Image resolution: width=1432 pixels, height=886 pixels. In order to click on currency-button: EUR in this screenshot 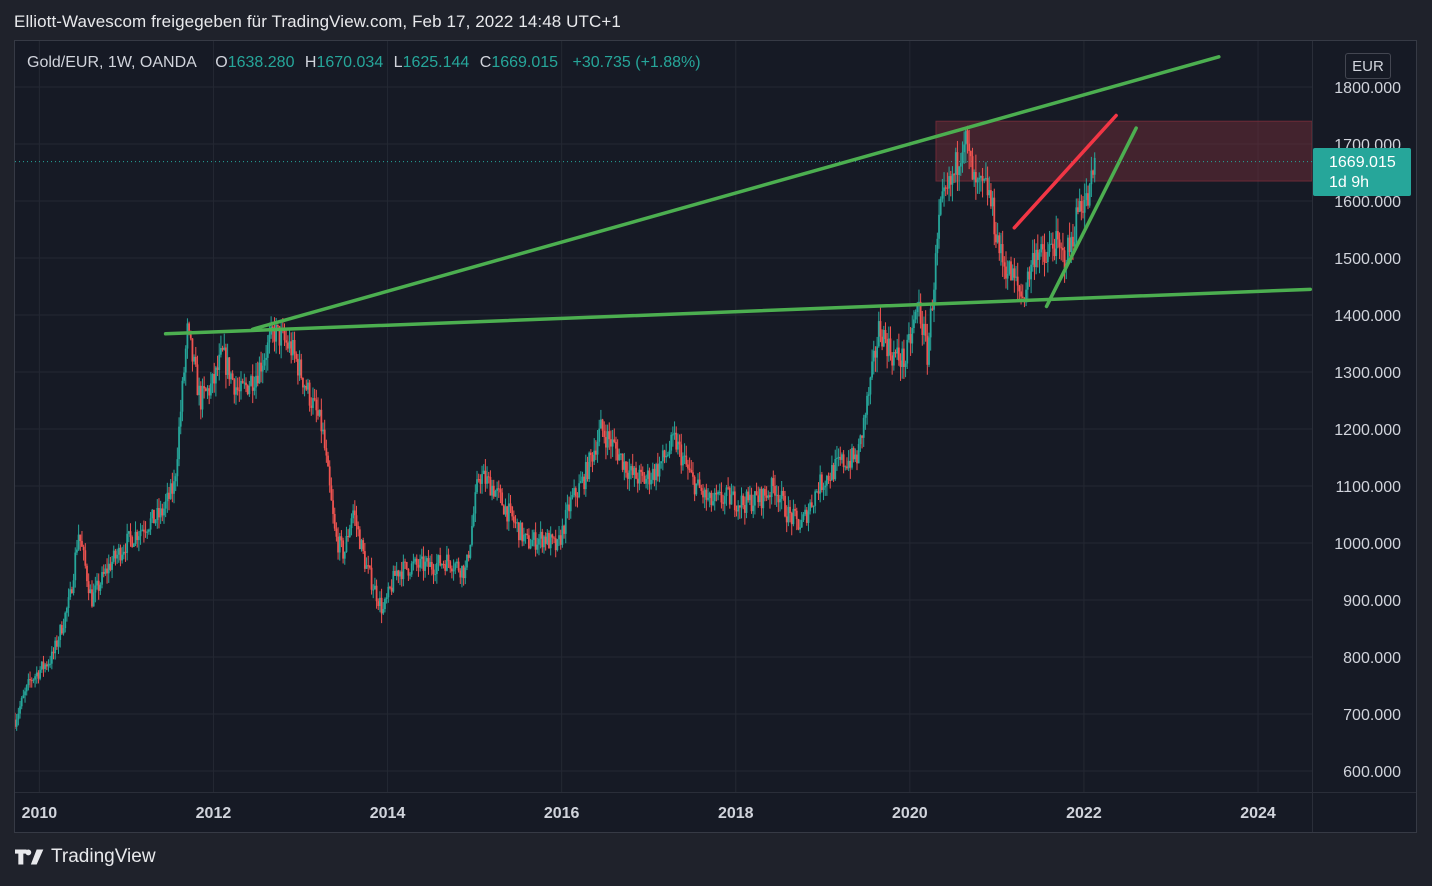, I will do `click(1368, 66)`.